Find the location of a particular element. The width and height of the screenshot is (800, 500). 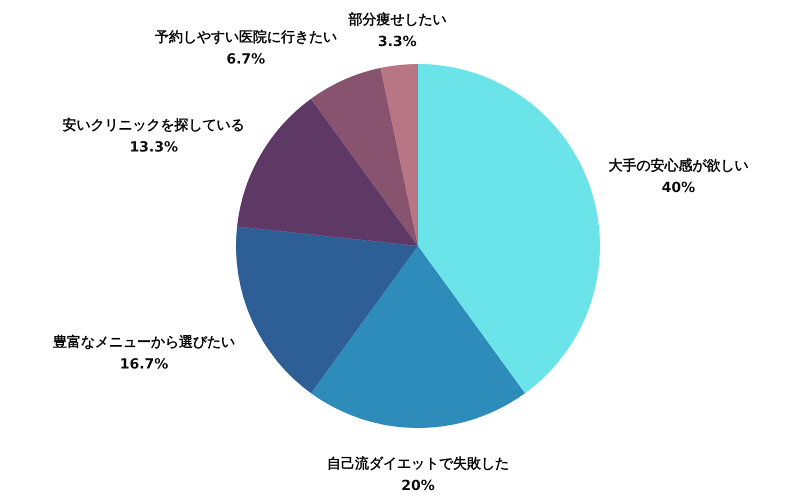

data-label: 6.7% is located at coordinates (246, 59).